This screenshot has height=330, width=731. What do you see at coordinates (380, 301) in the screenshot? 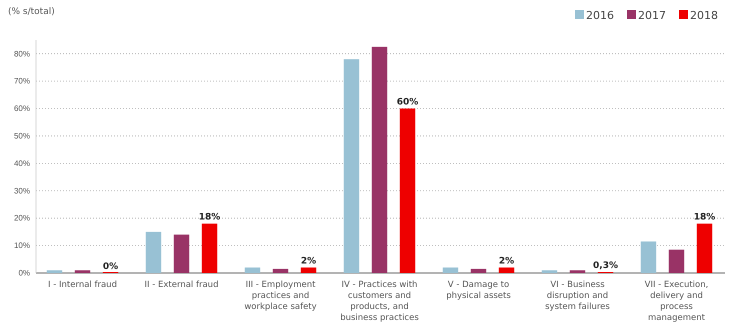
I see `x-tick-label: IV - Practices with customers and products, and business practices` at bounding box center [380, 301].